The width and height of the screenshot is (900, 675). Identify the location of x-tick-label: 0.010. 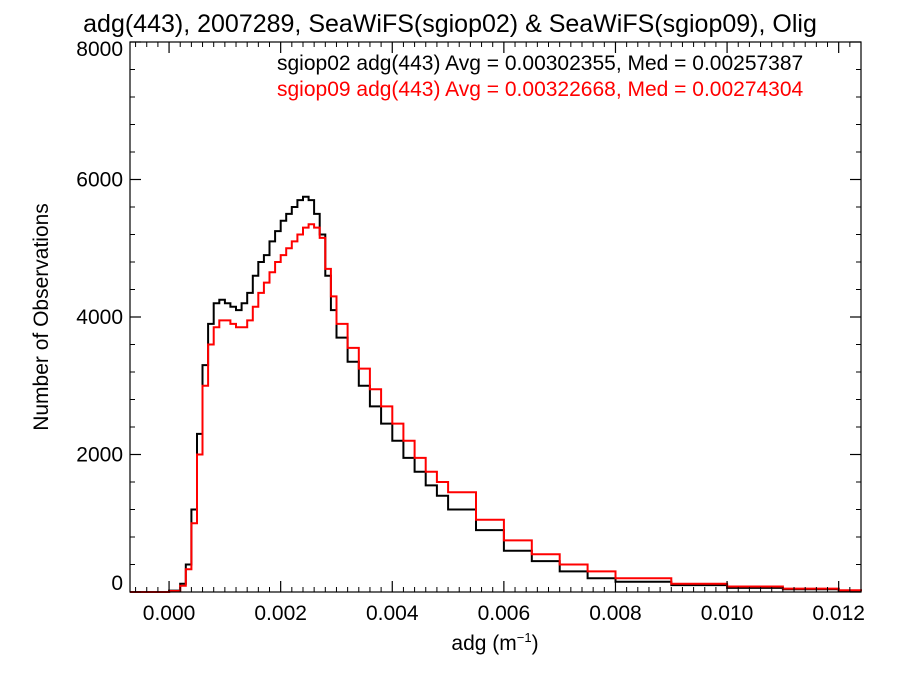
(727, 613).